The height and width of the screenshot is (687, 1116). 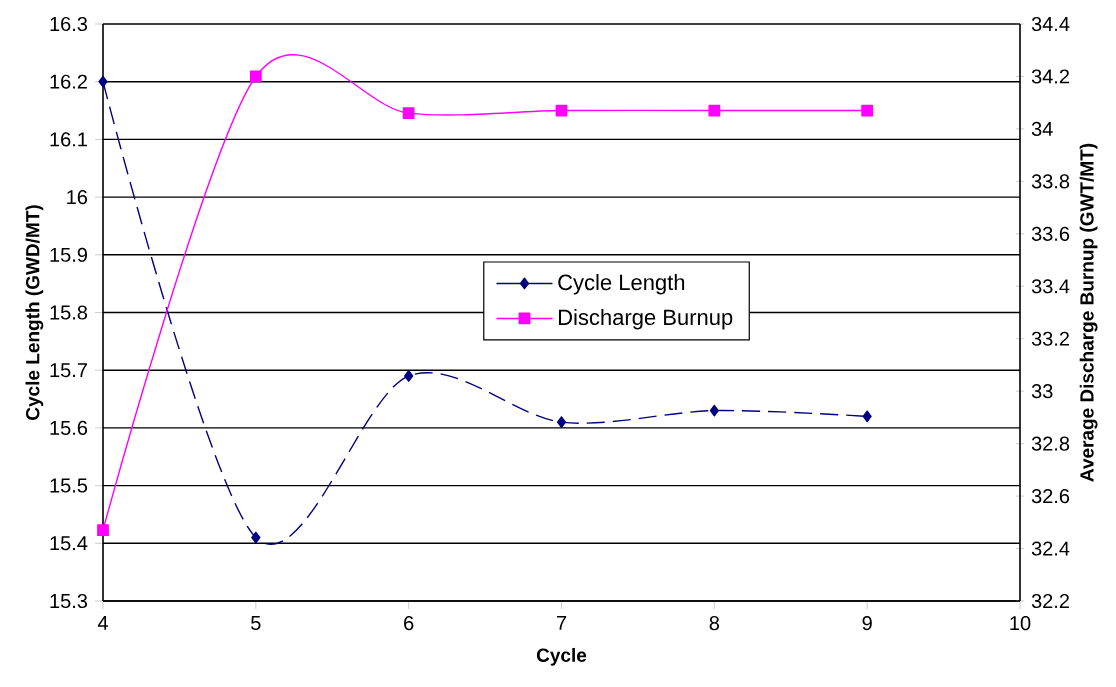 What do you see at coordinates (102, 623) in the screenshot?
I see `x-tick-label: 4` at bounding box center [102, 623].